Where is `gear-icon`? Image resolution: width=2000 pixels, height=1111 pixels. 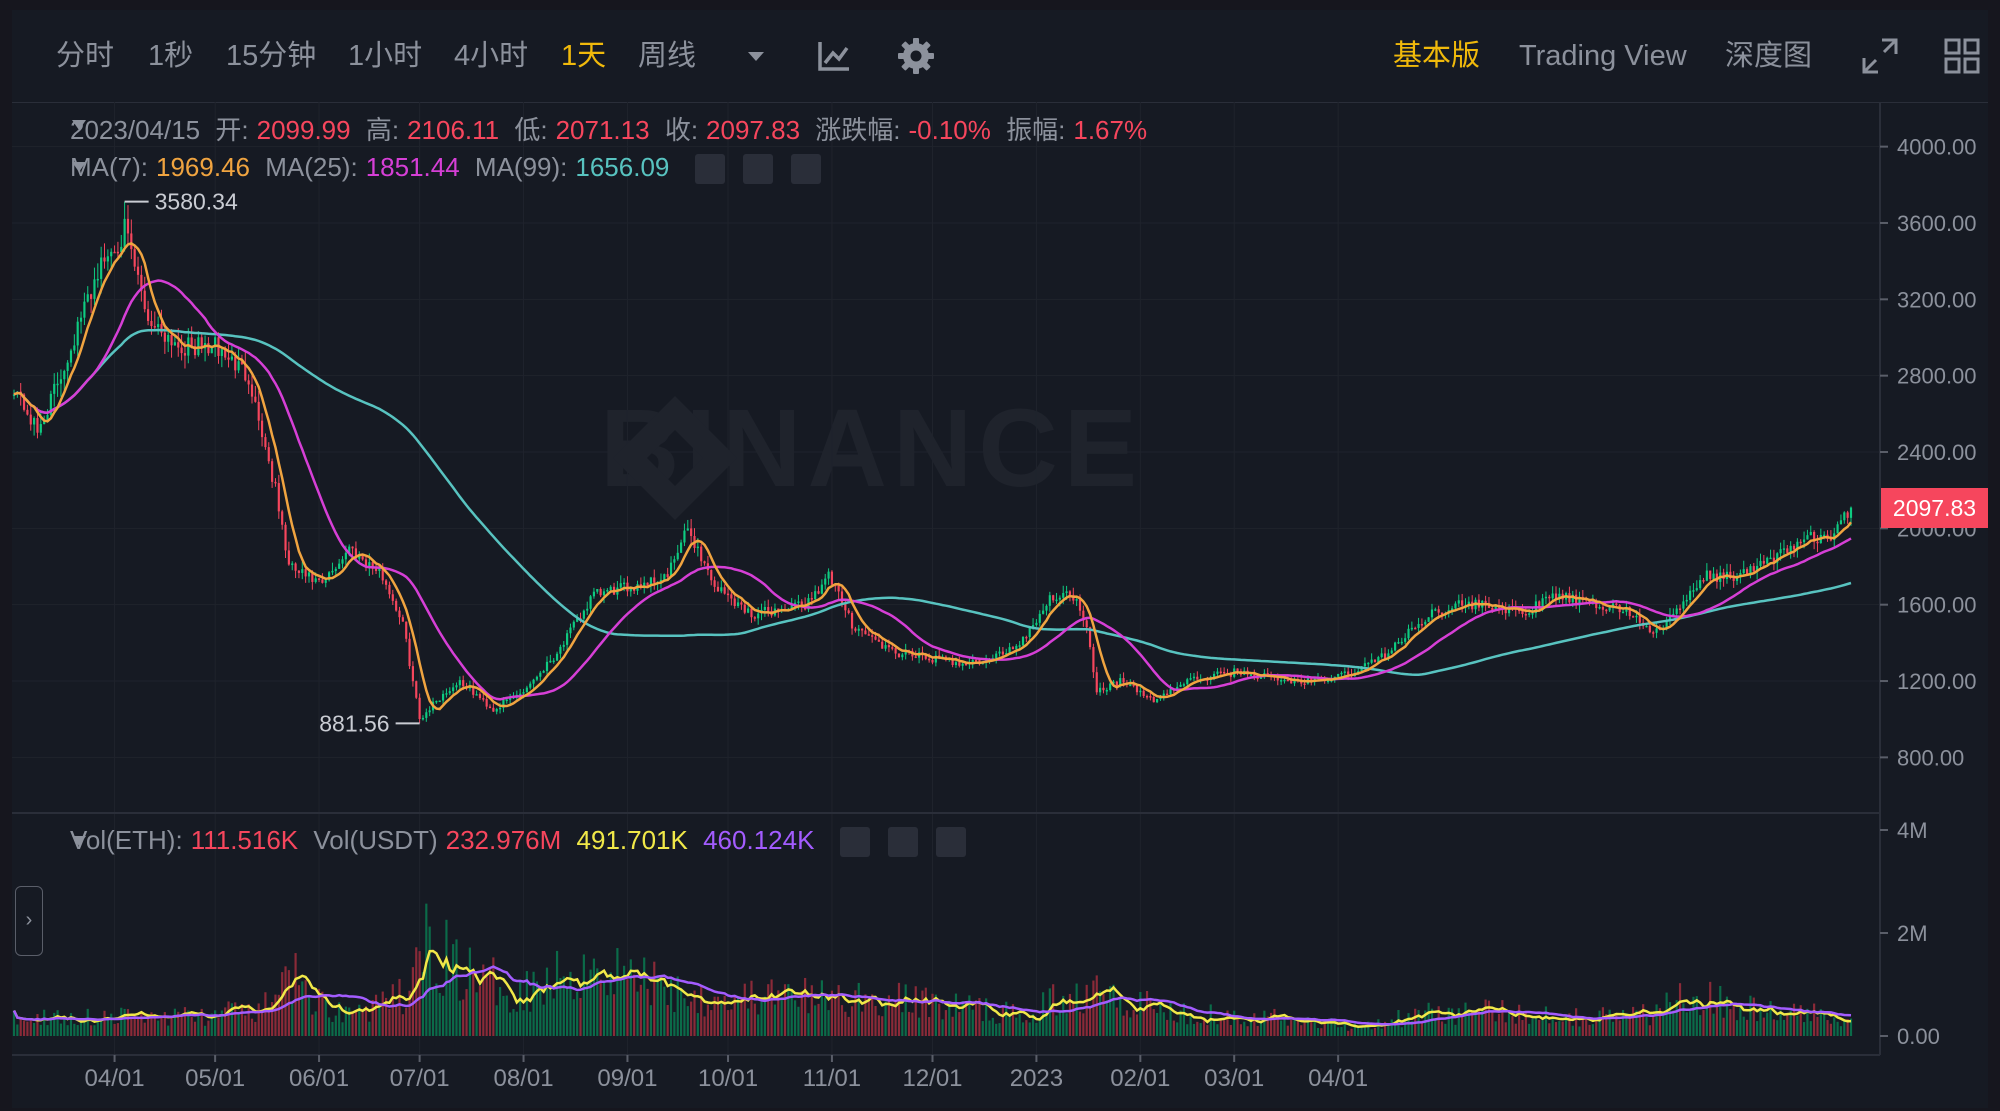
gear-icon is located at coordinates (916, 56).